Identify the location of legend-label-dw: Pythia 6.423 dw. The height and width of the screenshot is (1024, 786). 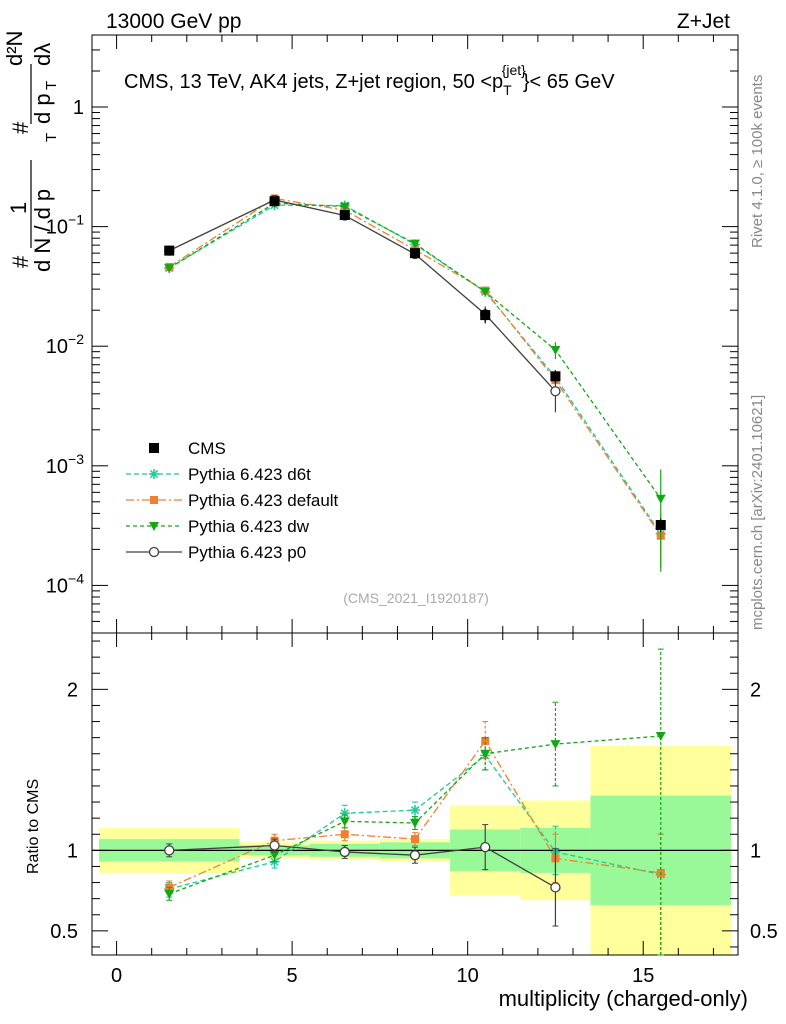
(249, 526).